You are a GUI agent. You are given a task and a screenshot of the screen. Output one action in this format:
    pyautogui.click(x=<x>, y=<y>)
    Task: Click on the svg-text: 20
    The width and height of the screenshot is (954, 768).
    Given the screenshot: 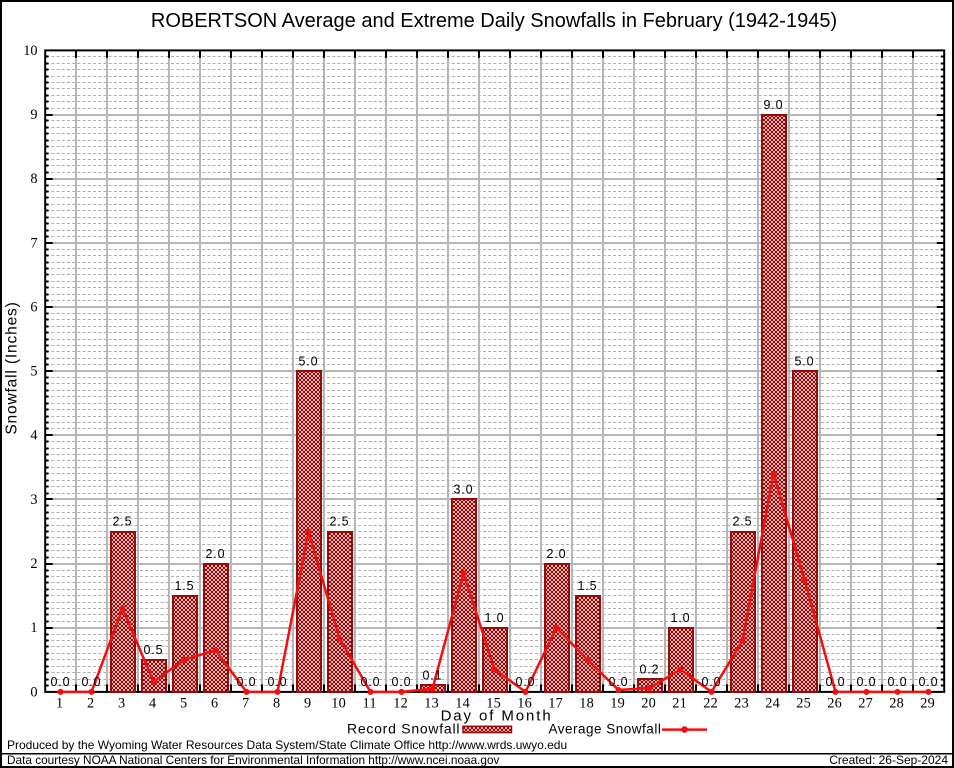 What is the action you would take?
    pyautogui.click(x=648, y=703)
    